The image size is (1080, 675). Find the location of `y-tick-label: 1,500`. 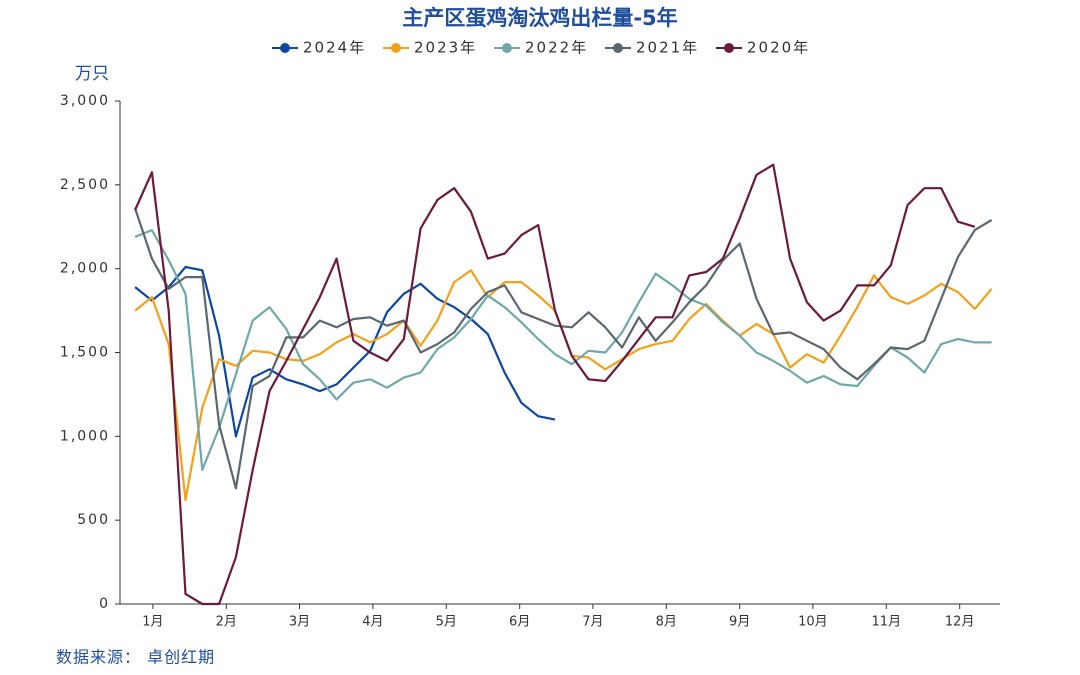

y-tick-label: 1,500 is located at coordinates (85, 353).